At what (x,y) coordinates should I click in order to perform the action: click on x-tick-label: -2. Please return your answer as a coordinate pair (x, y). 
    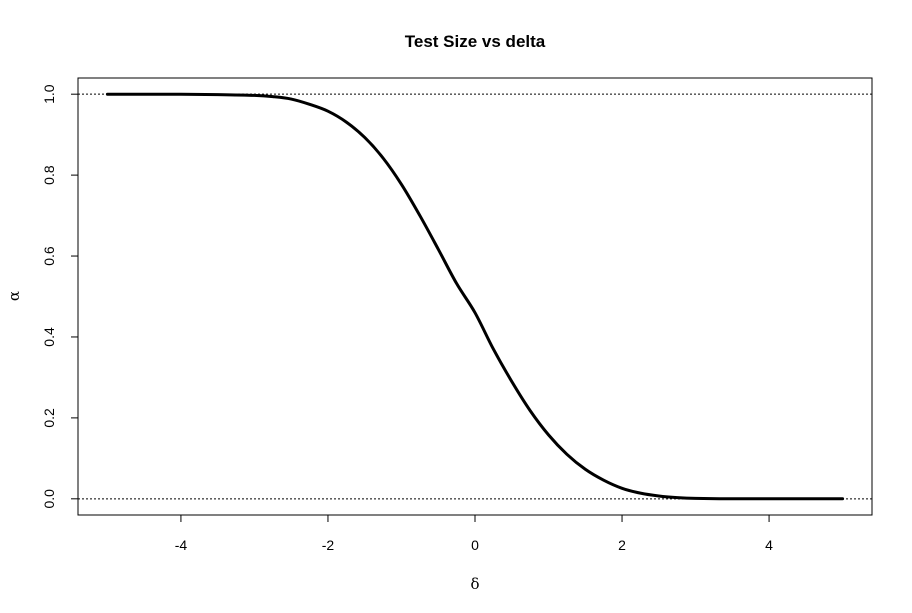
    Looking at the image, I should click on (328, 545).